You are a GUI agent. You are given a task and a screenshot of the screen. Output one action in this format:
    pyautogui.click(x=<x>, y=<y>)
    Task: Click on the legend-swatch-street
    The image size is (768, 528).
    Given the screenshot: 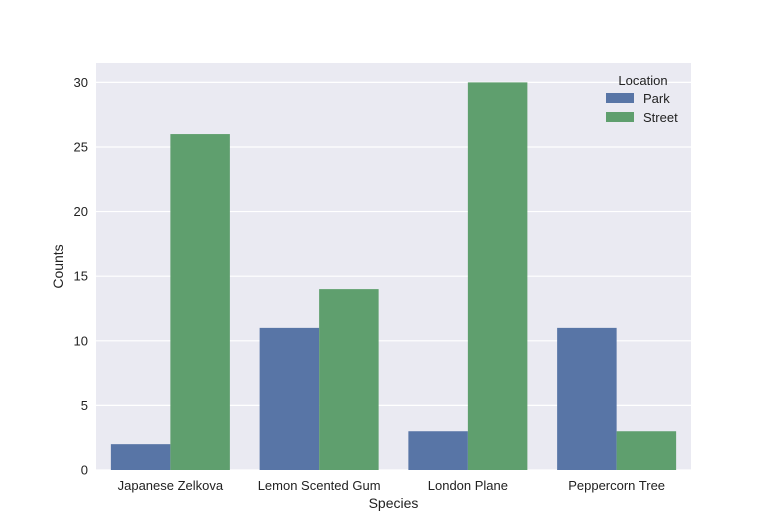 What is the action you would take?
    pyautogui.click(x=620, y=117)
    